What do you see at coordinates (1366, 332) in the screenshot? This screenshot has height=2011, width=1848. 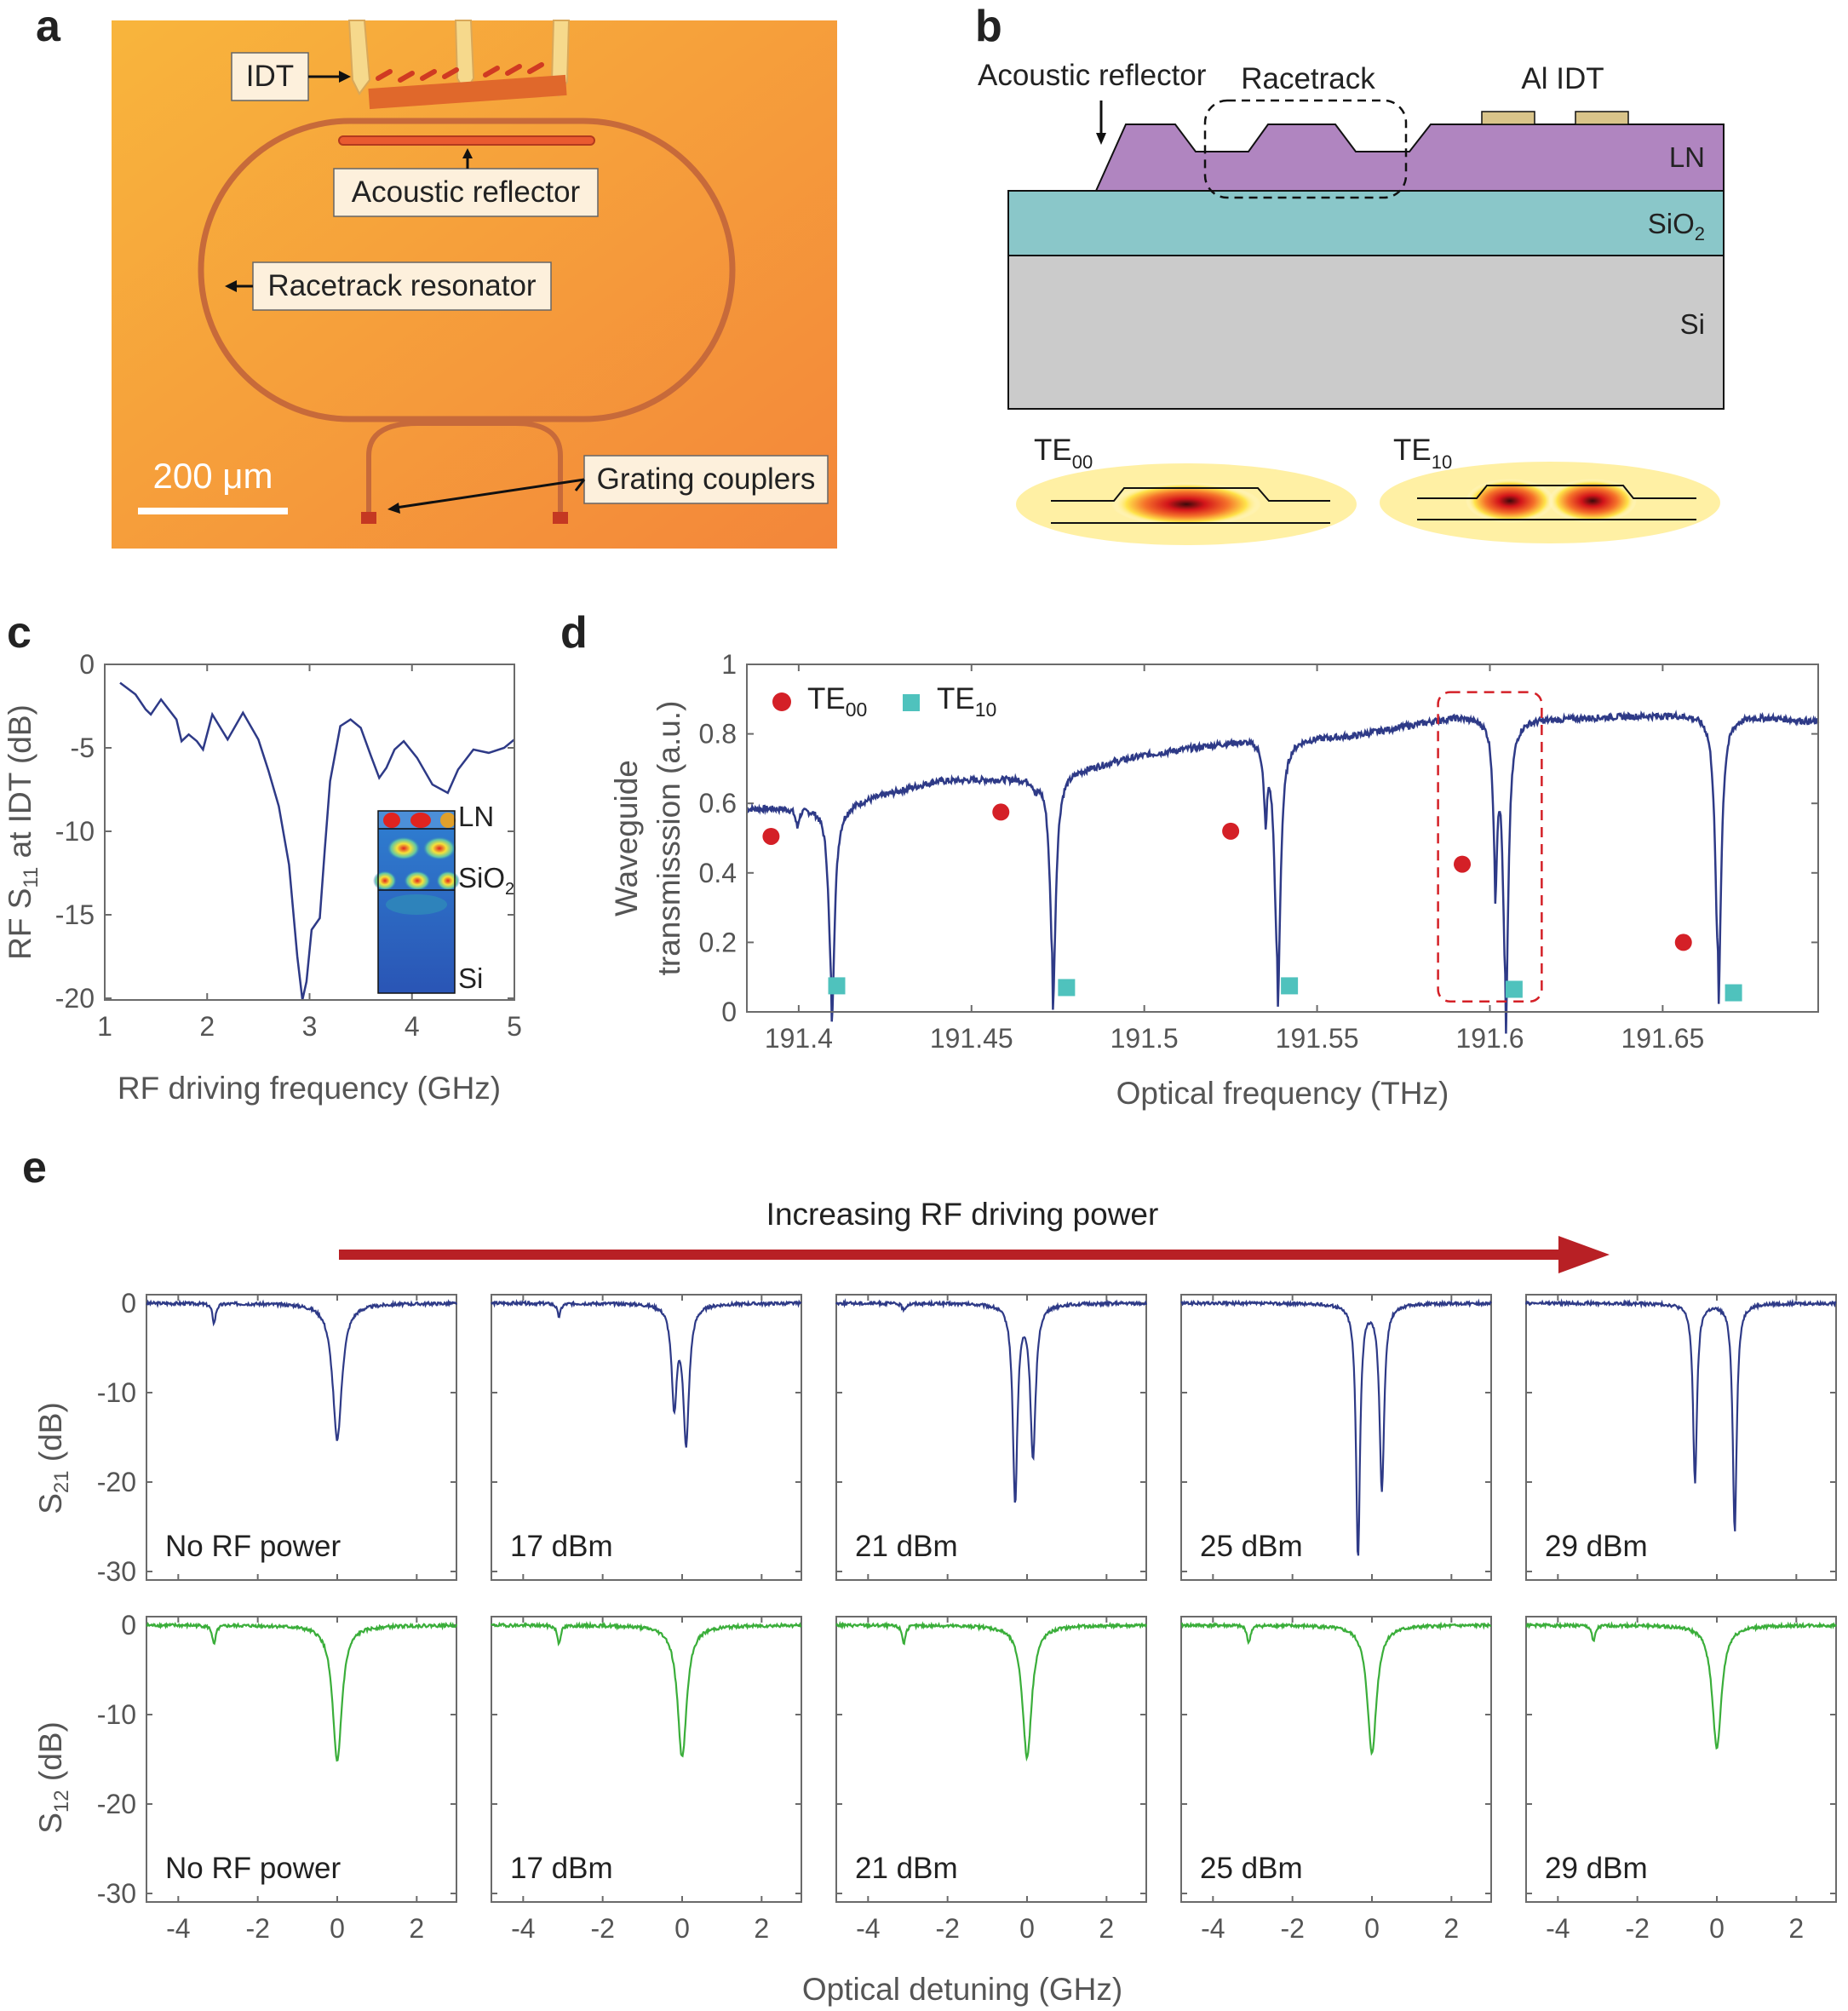 I see `si-layer` at bounding box center [1366, 332].